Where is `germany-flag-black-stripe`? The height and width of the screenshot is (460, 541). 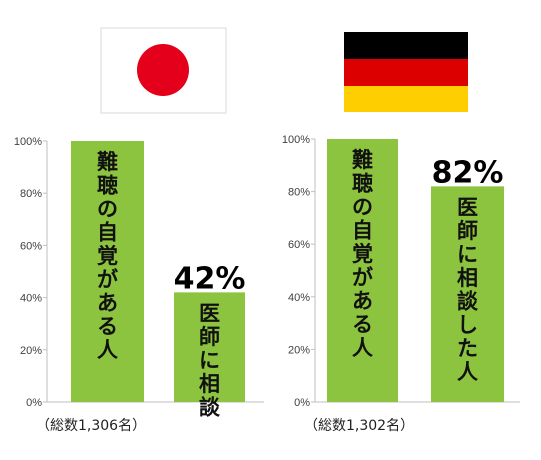 germany-flag-black-stripe is located at coordinates (406, 45).